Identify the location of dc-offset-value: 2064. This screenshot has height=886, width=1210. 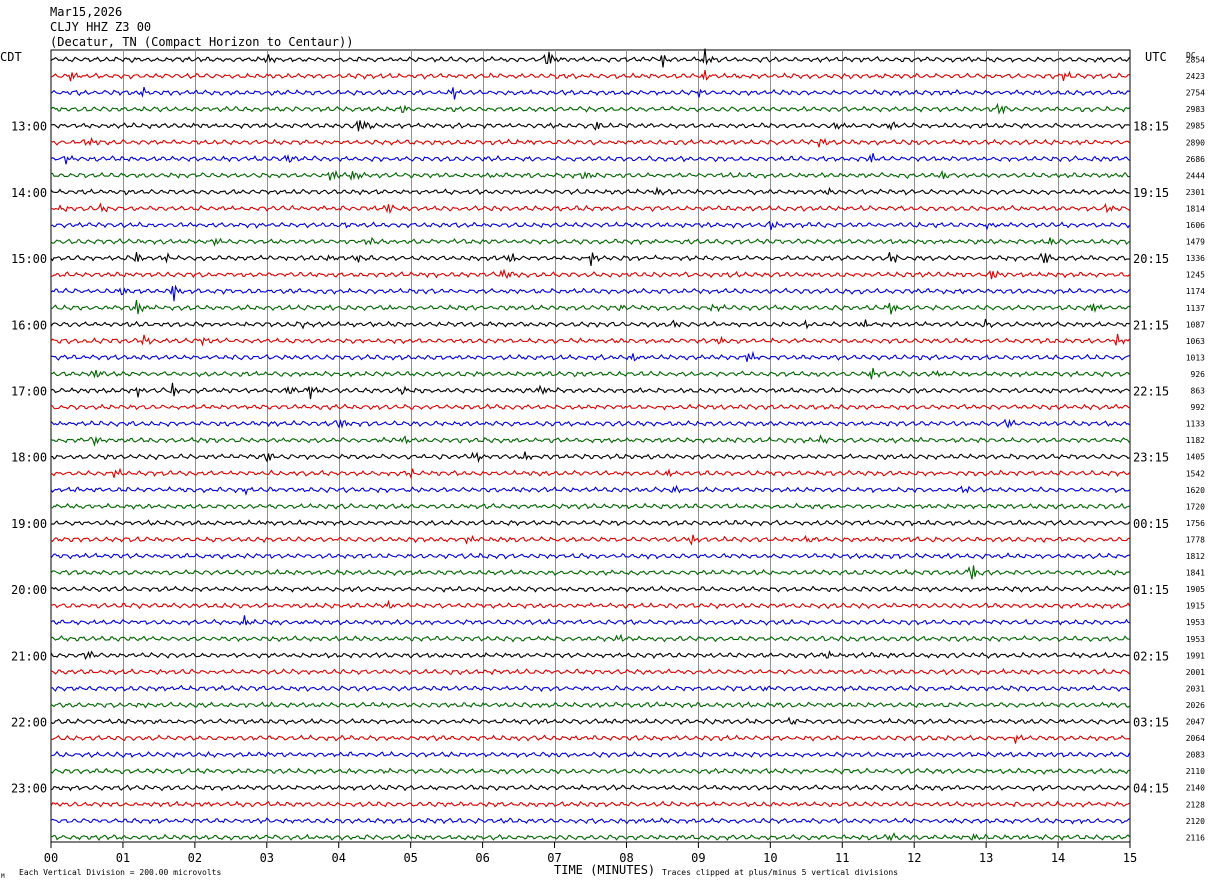
(1195, 738).